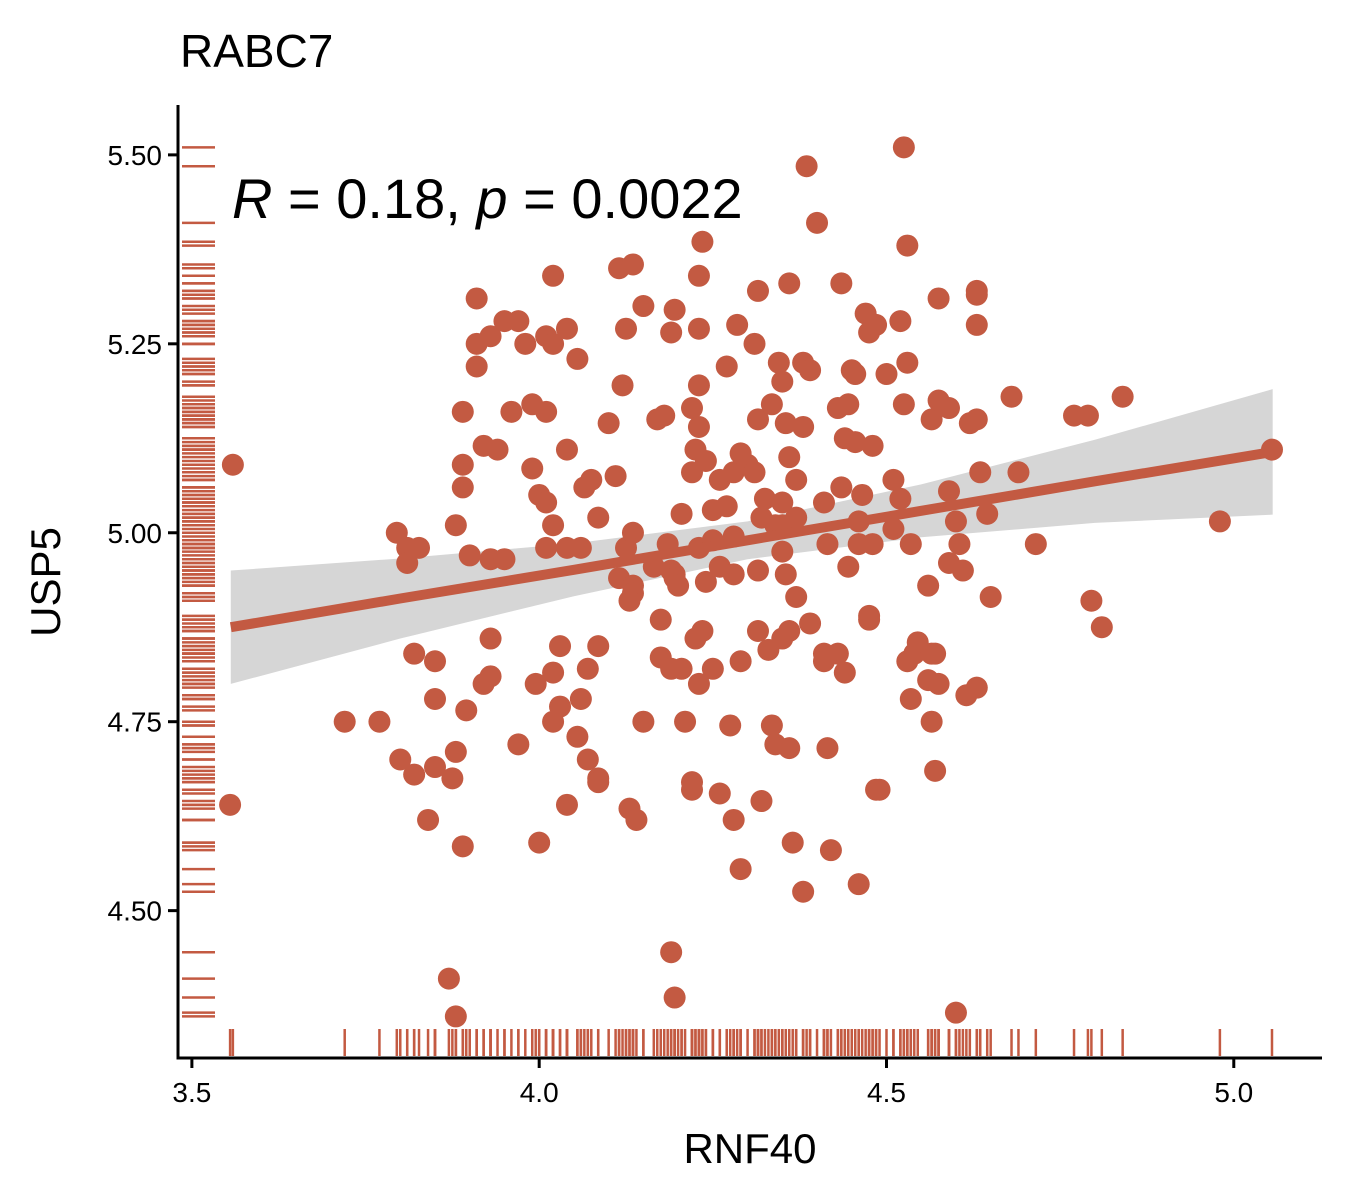 The image size is (1350, 1200). What do you see at coordinates (45, 582) in the screenshot?
I see `y-axis-label: USP5` at bounding box center [45, 582].